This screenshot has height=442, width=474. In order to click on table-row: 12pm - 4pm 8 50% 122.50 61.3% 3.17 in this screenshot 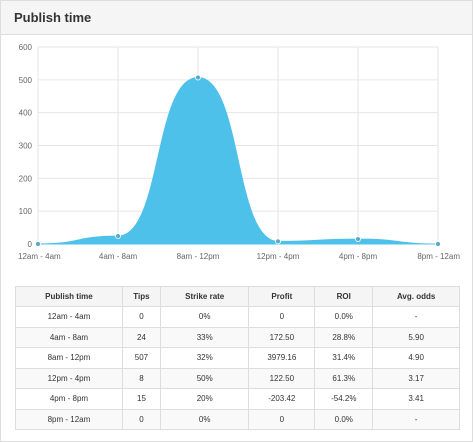, I will do `click(237, 378)`.